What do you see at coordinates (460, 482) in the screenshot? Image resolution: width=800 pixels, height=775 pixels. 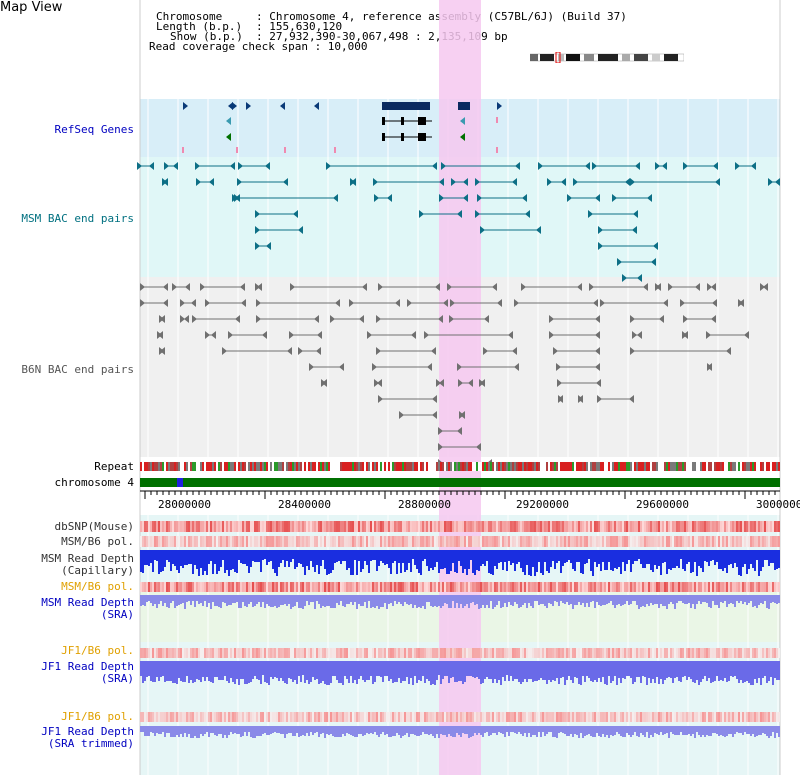 I see `chromosome-bar` at bounding box center [460, 482].